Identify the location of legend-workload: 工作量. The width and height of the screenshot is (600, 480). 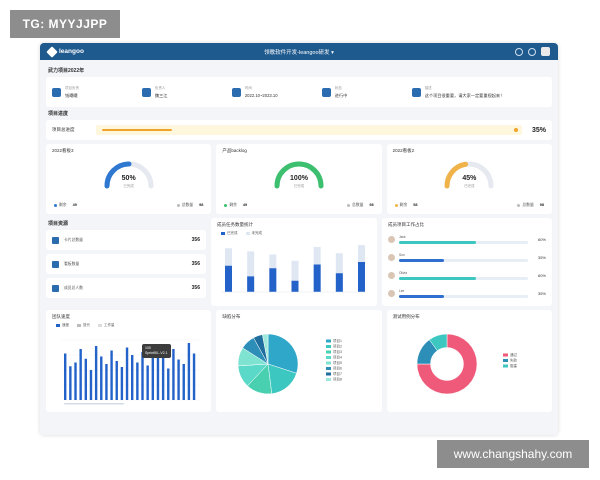
(106, 325).